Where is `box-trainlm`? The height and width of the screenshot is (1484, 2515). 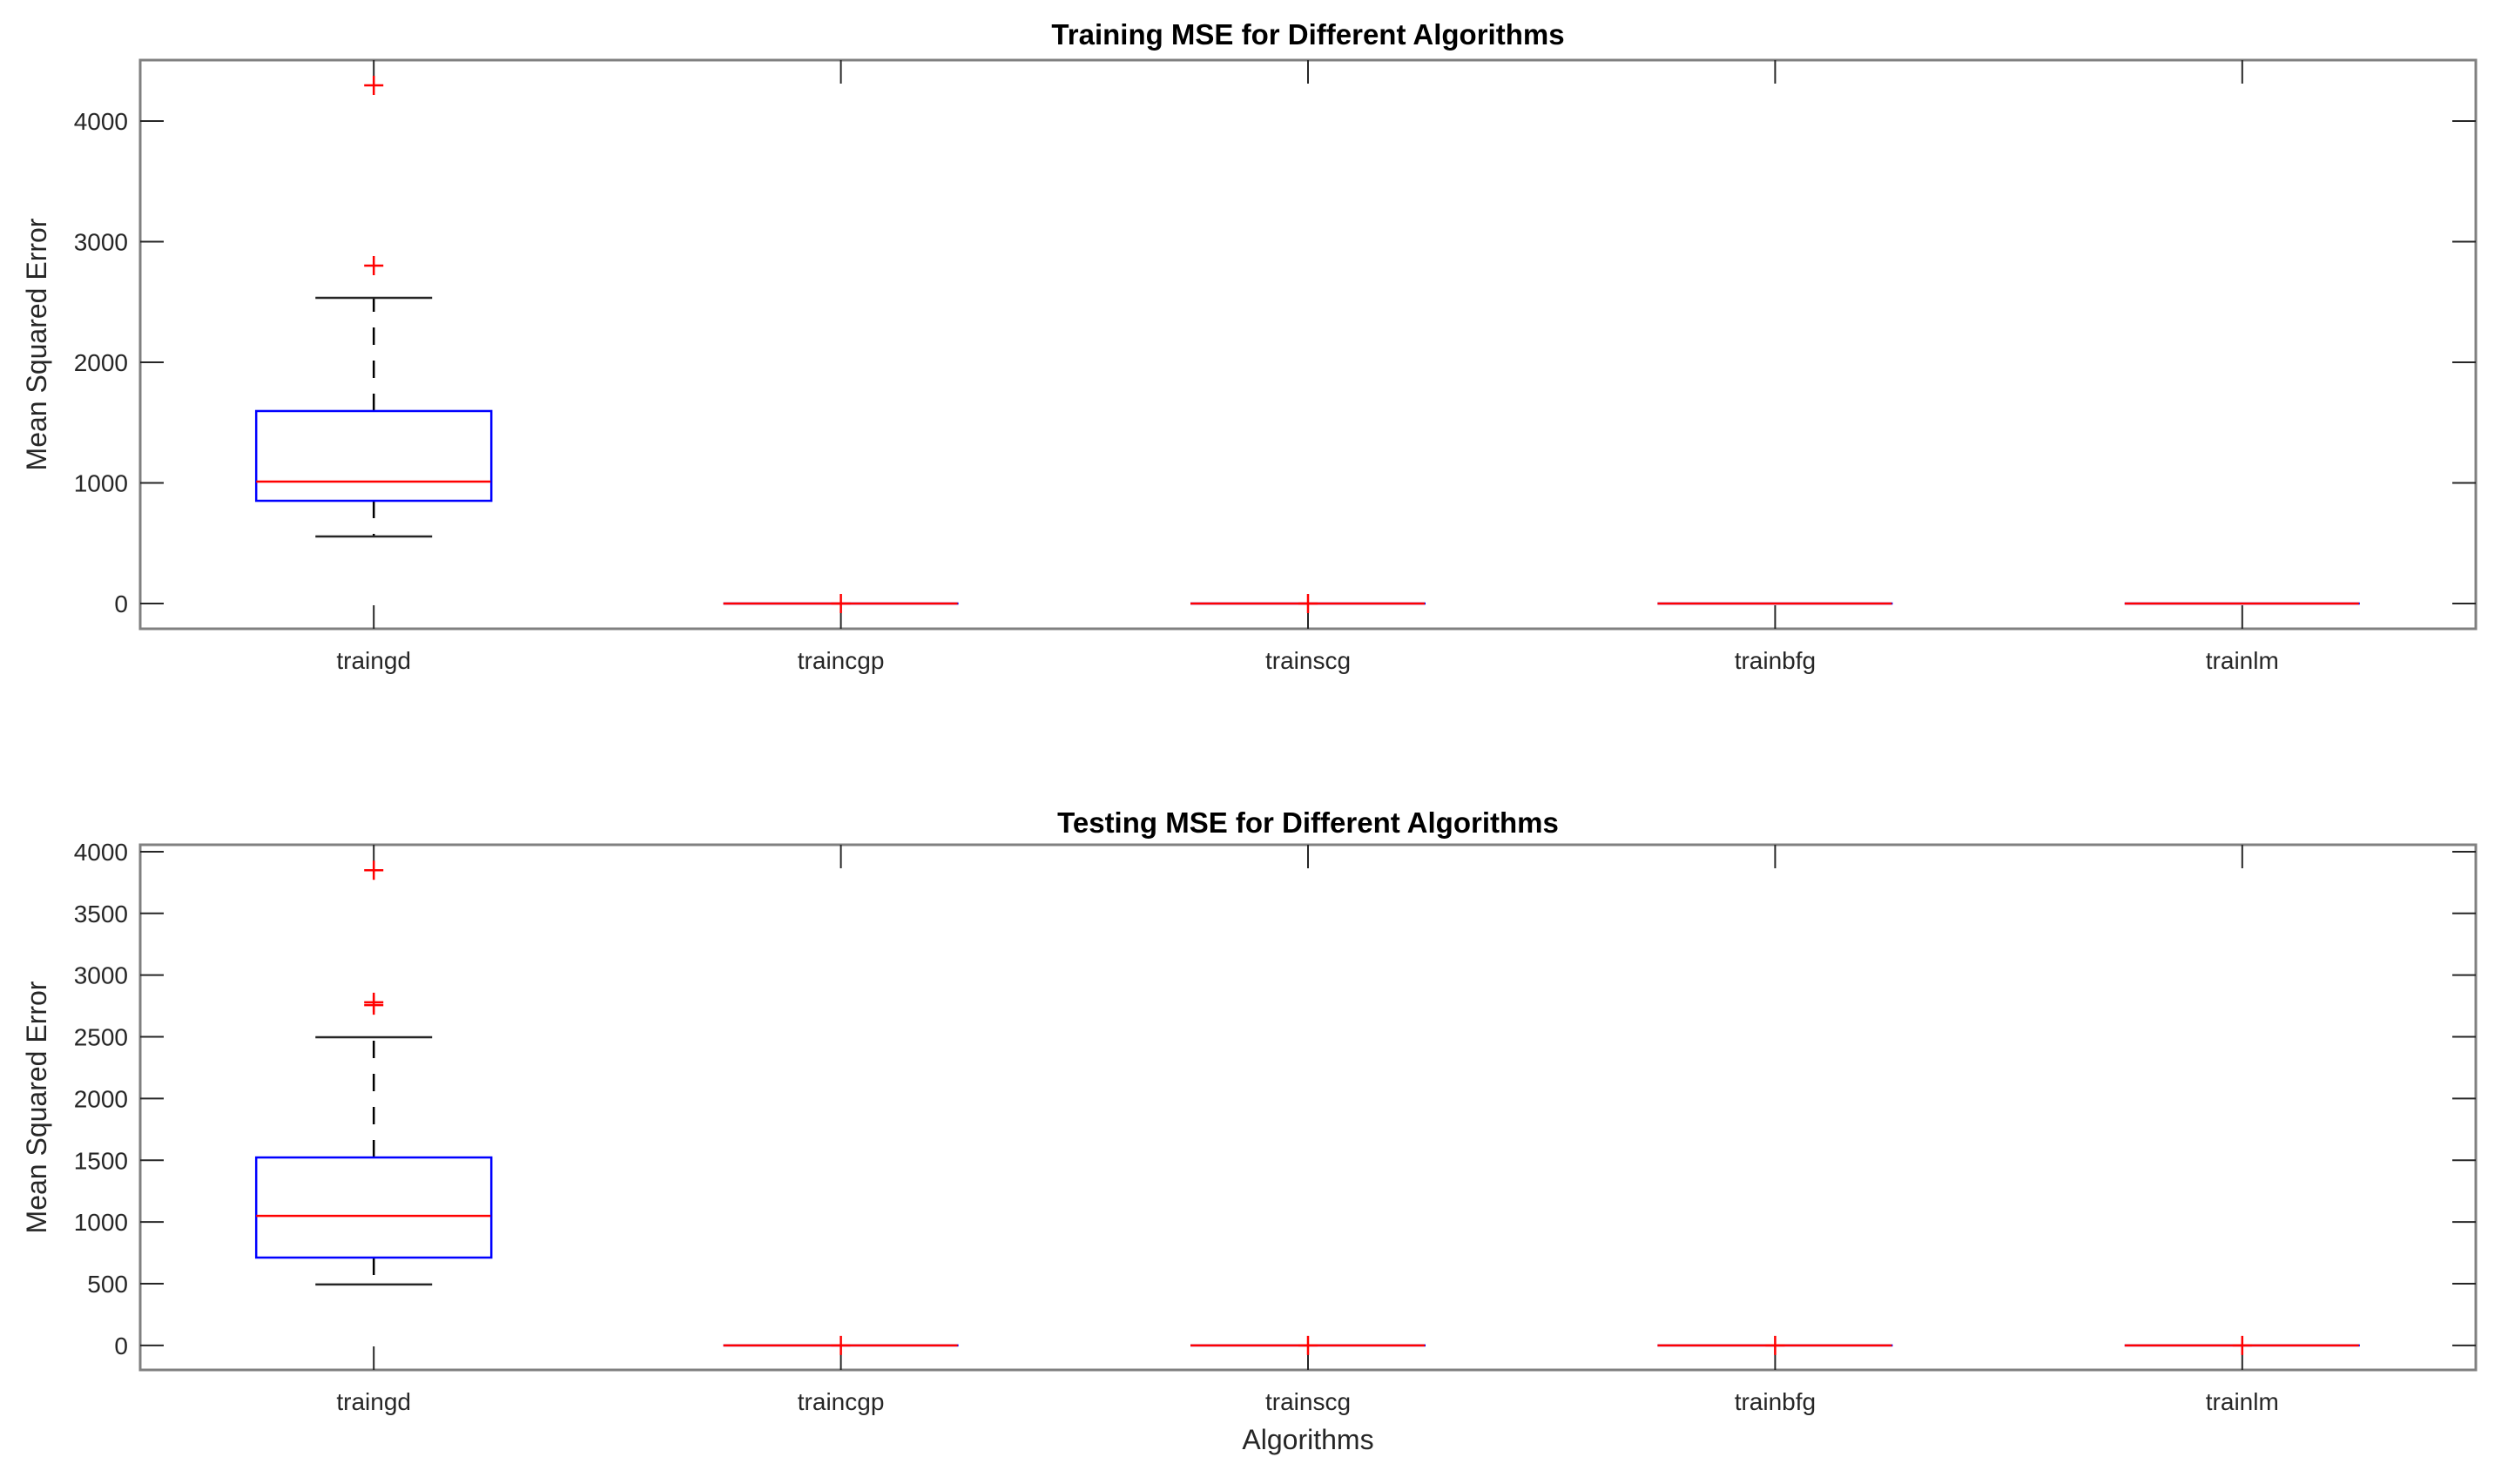 box-trainlm is located at coordinates (2242, 1345).